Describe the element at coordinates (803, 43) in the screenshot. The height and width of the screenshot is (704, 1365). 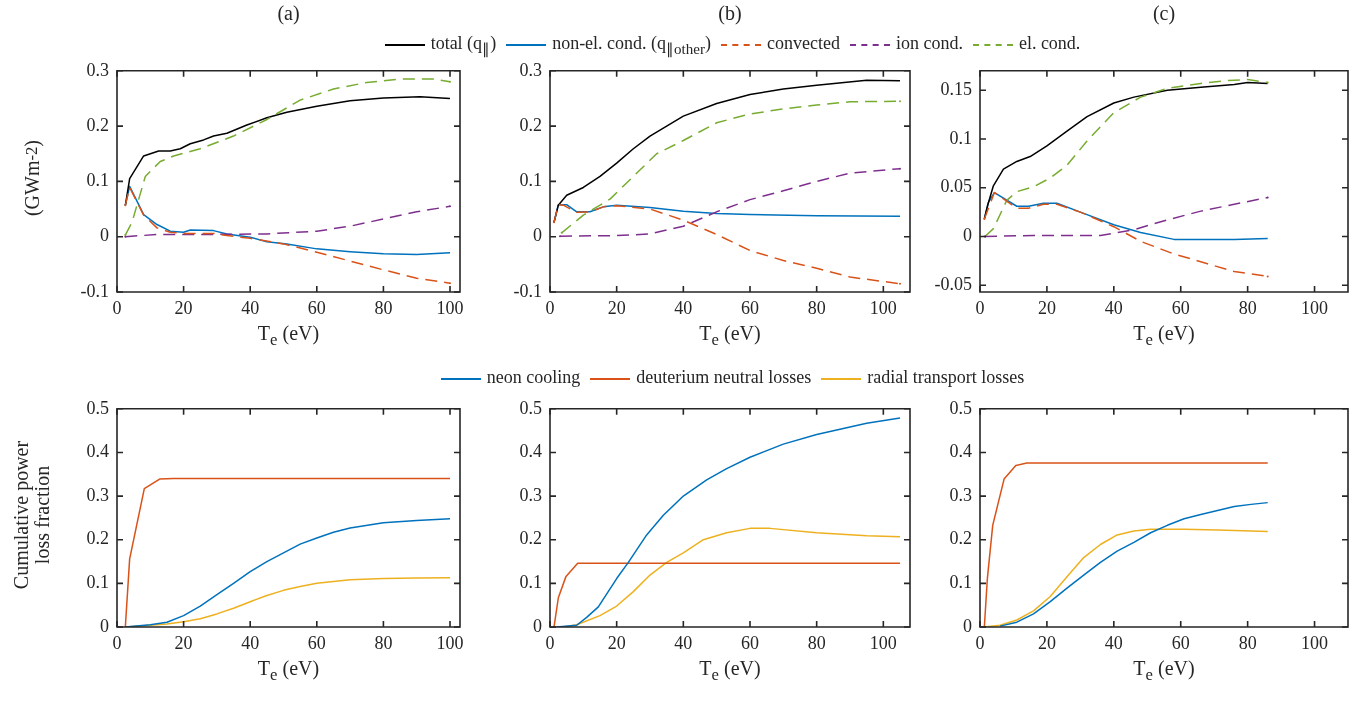
I see `legend-label: convected` at that location.